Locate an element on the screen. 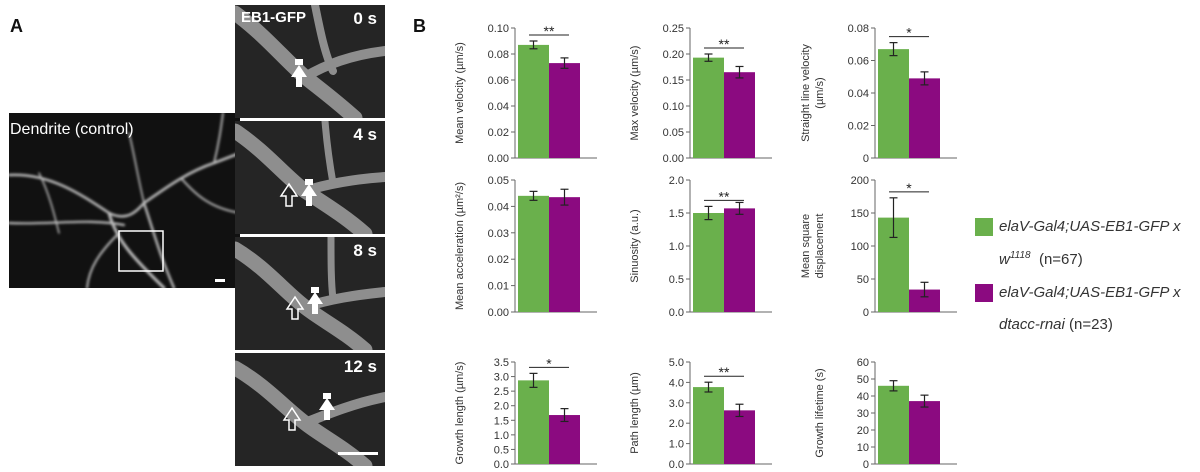 The height and width of the screenshot is (472, 1200). y-tick-label: 0.5 is located at coordinates (501, 450).